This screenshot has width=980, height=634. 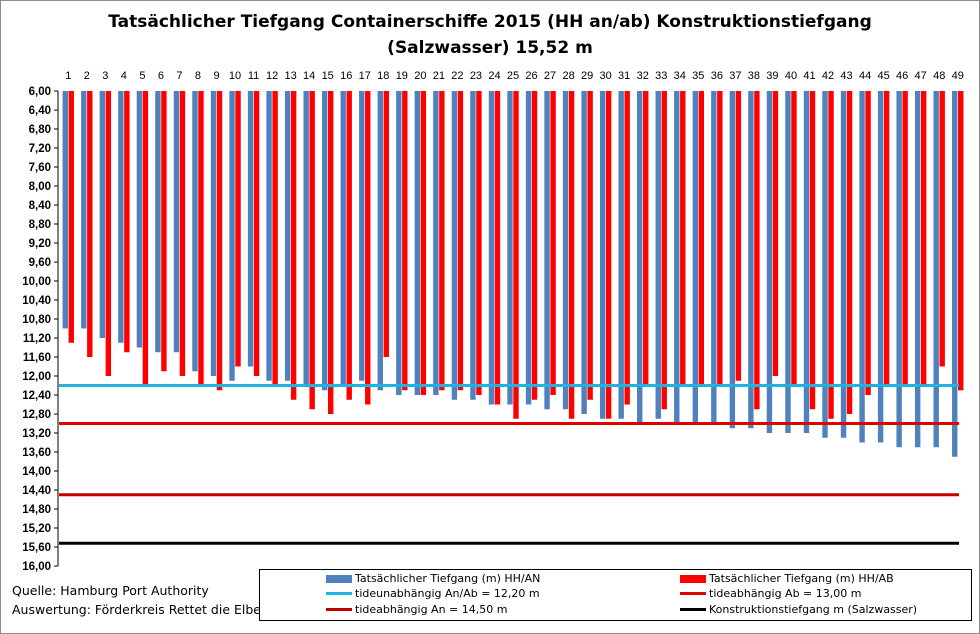 I want to click on x-category-label: 29, so click(x=587, y=76).